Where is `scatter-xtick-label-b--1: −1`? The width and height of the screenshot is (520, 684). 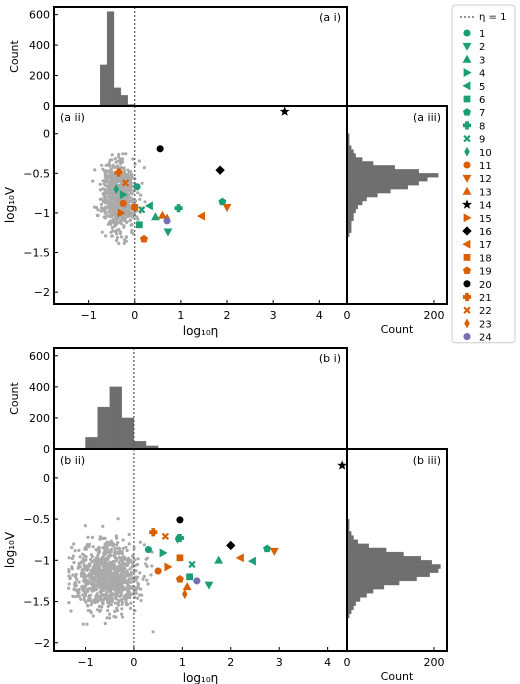 scatter-xtick-label-b--1: −1 is located at coordinates (85, 662).